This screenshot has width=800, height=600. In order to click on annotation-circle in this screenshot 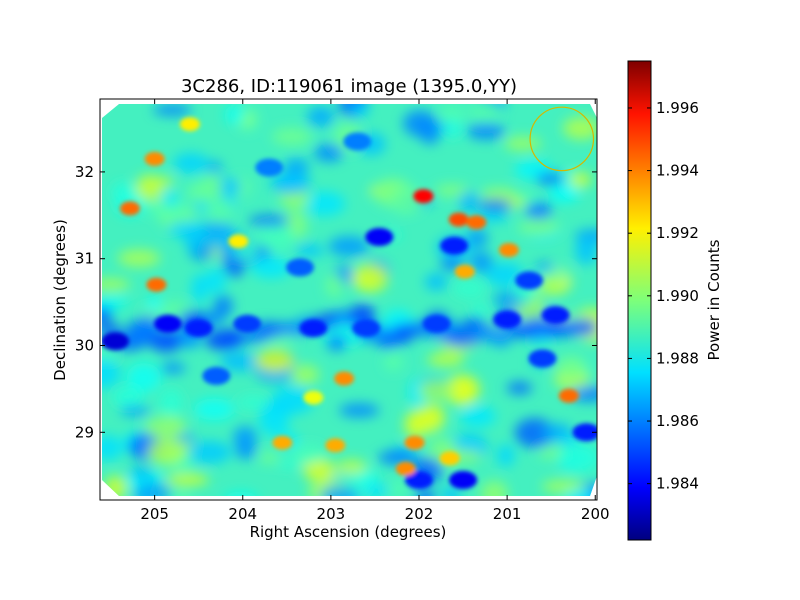, I will do `click(562, 139)`.